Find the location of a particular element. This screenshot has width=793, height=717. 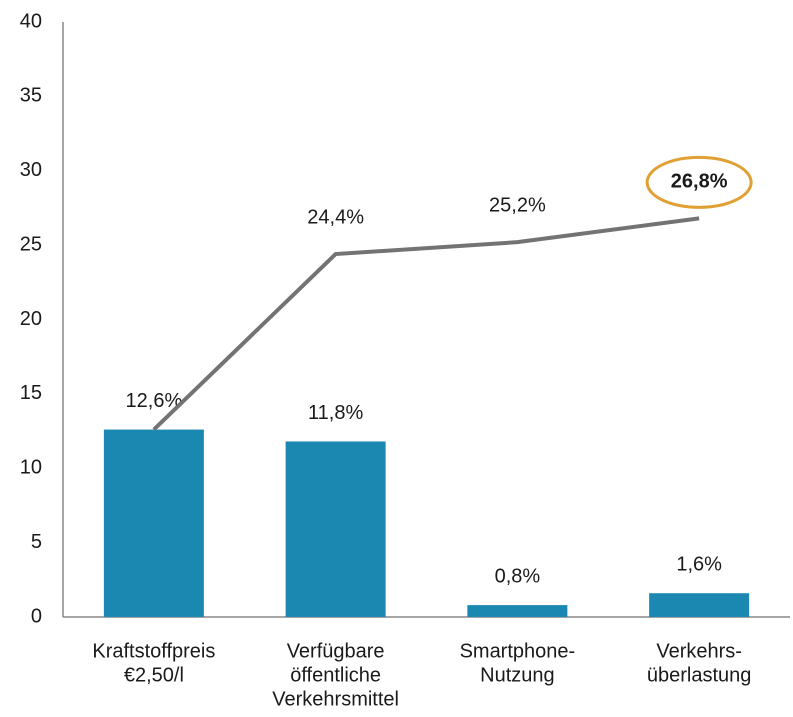

y-tick-label: 10 is located at coordinates (31, 468).